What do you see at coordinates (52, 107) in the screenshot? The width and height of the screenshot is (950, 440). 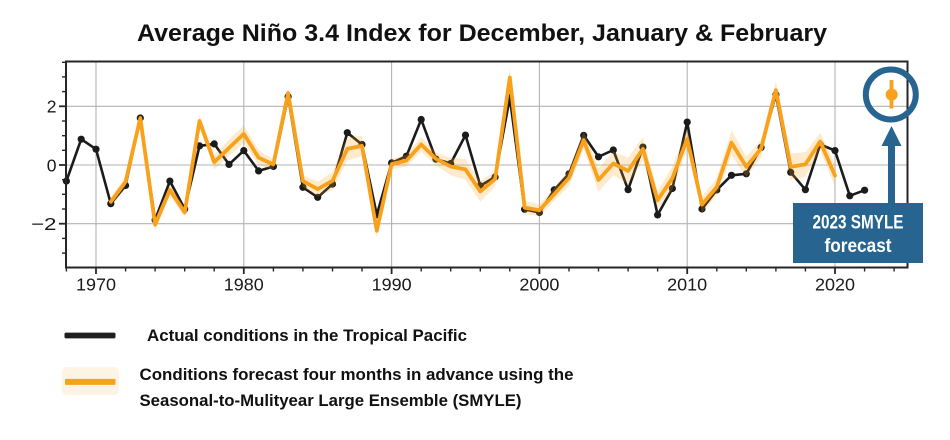 I see `svg-text: 2` at bounding box center [52, 107].